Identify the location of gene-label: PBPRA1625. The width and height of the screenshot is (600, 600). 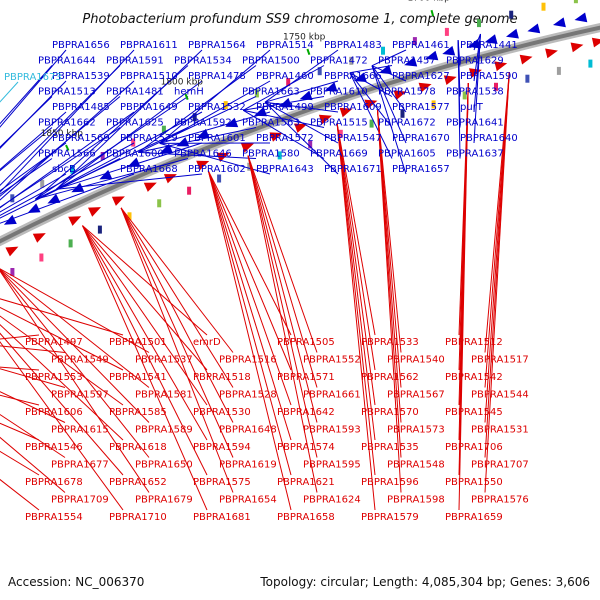
(135, 123).